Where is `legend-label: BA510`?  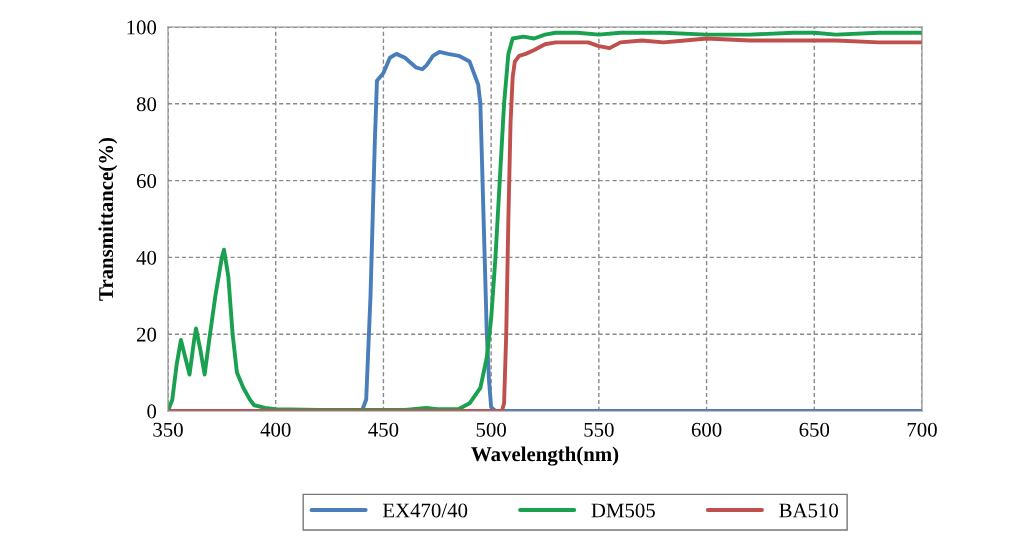
legend-label: BA510 is located at coordinates (809, 510).